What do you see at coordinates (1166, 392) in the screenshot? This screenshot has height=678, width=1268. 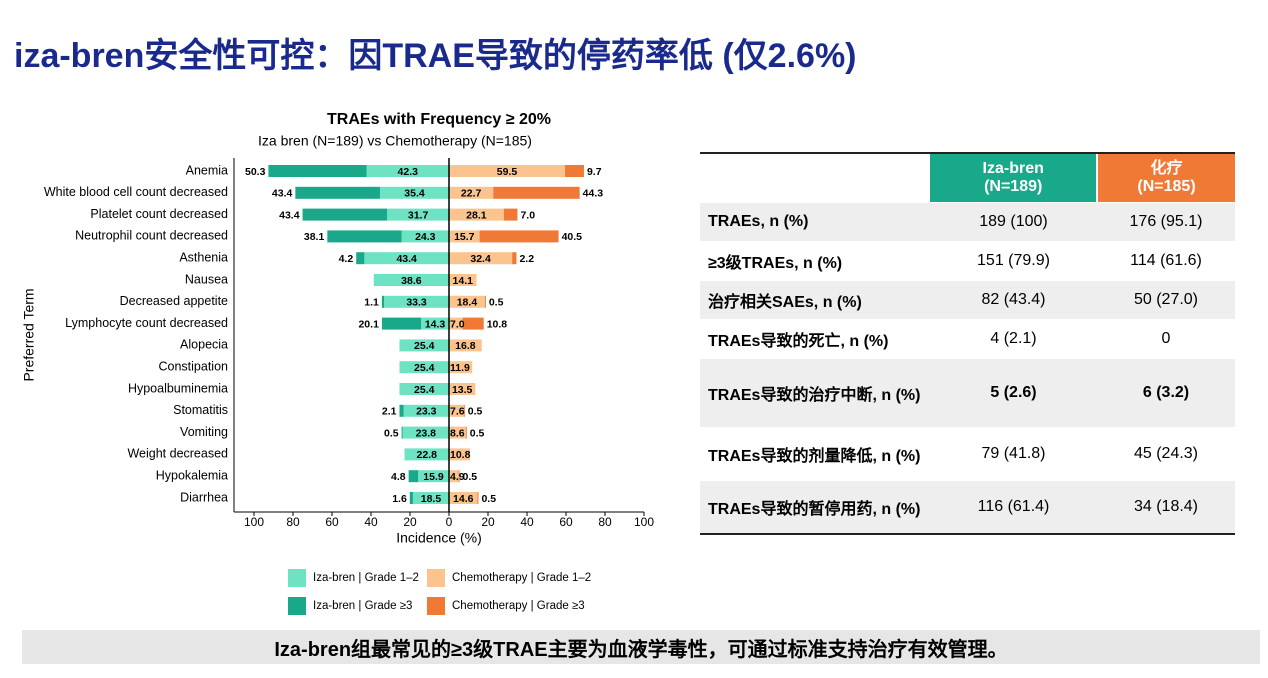 I see `table-cell: 6 (3.2)` at bounding box center [1166, 392].